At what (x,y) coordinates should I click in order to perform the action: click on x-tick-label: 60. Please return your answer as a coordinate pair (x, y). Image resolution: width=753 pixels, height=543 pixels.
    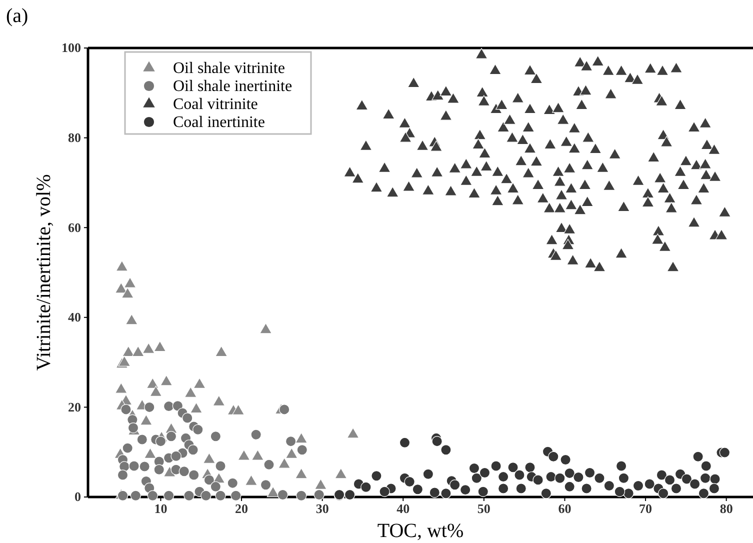
    Looking at the image, I should click on (565, 508).